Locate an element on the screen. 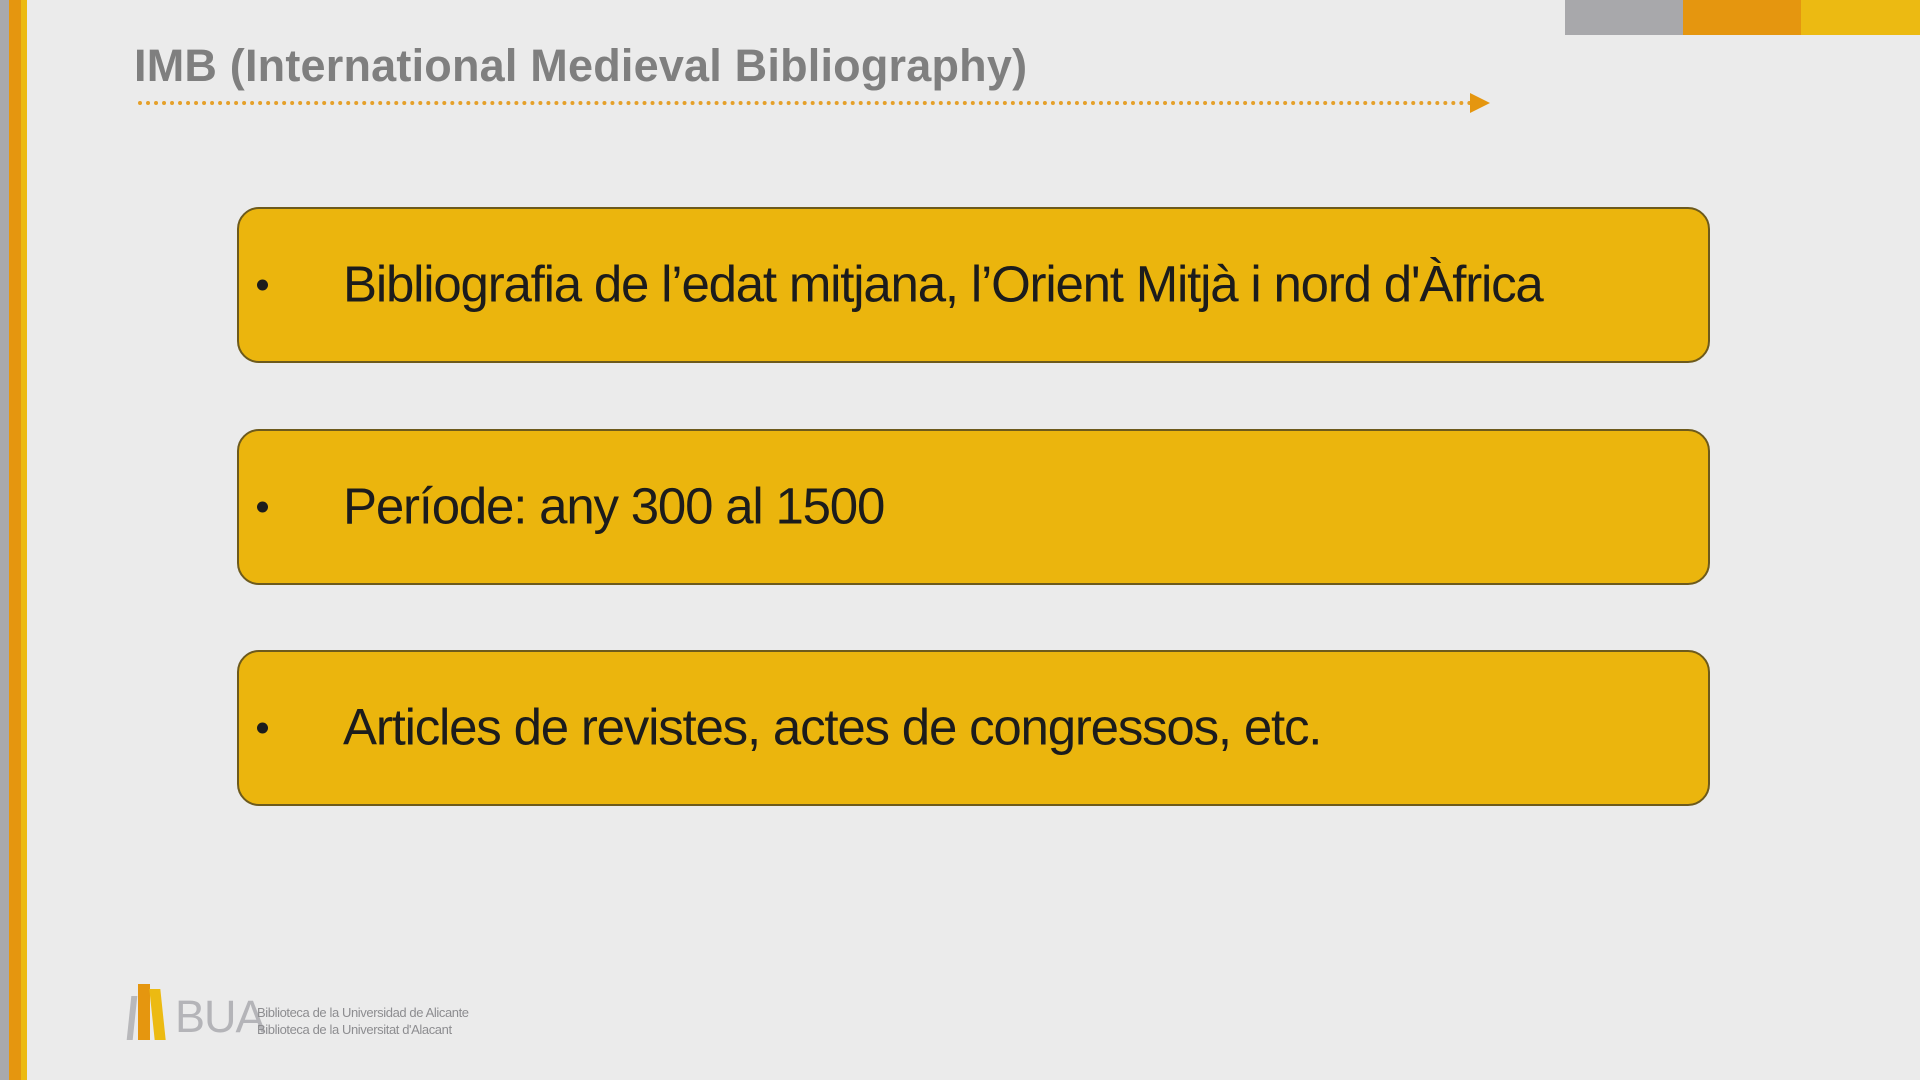 The width and height of the screenshot is (1920, 1080). arrow-right-icon is located at coordinates (1480, 103).